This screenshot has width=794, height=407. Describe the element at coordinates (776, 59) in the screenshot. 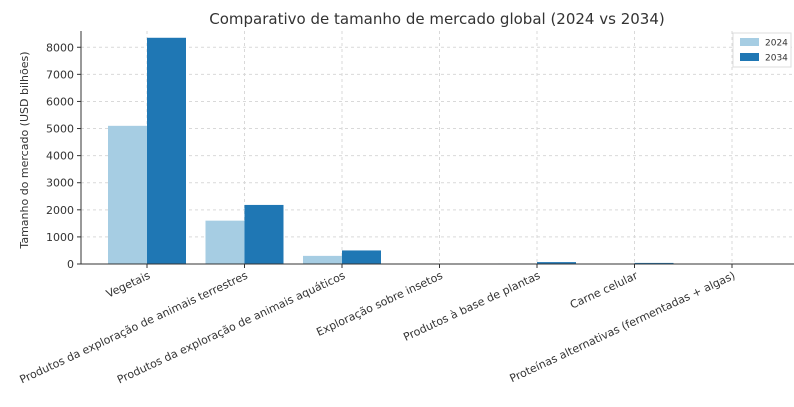

I see `legend-label-2034: 2034` at that location.